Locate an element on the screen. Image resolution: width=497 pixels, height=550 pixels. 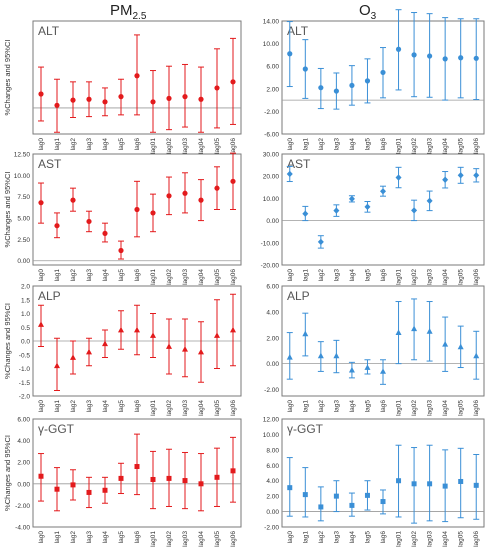
panel-4-xtick-label: lag02 is located at coordinates (169, 408).